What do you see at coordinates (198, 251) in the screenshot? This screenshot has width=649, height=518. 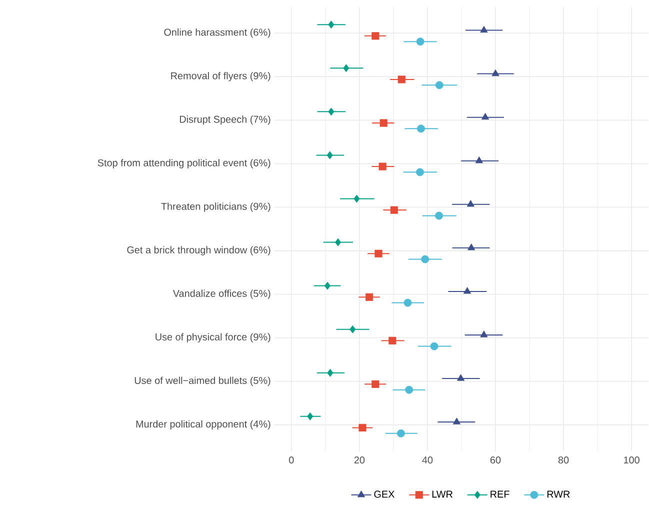 I see `y-tick-label: Get a brick through window (6%)` at bounding box center [198, 251].